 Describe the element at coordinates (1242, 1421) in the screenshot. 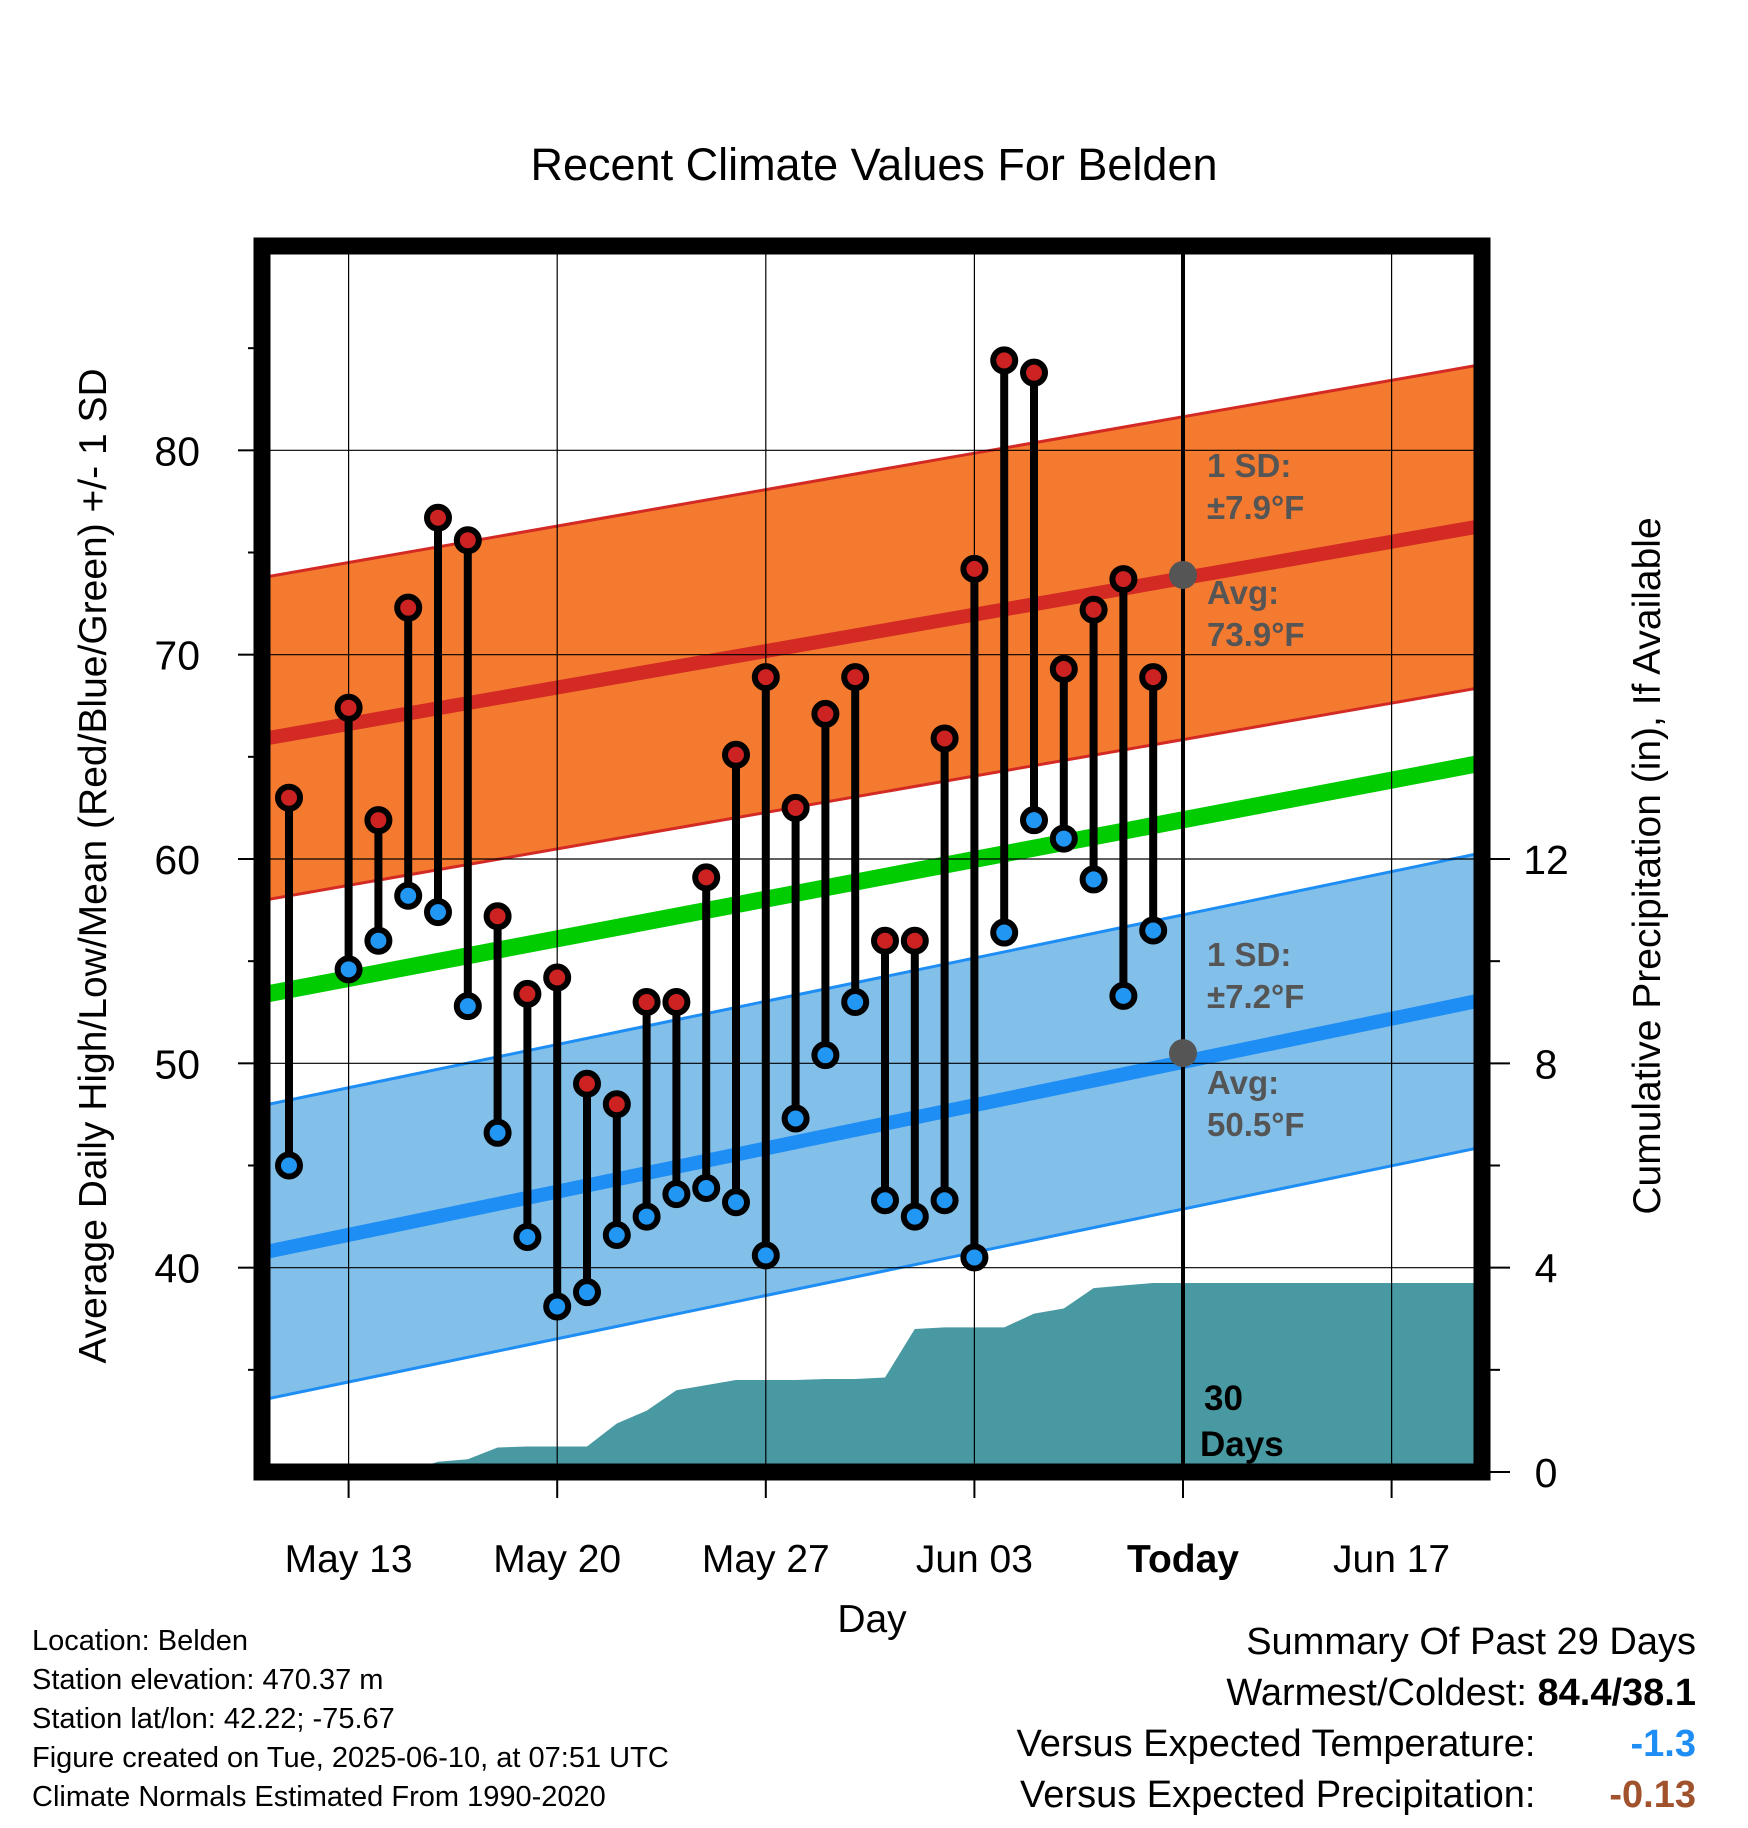

I see `today-days-label: 30 Days` at that location.